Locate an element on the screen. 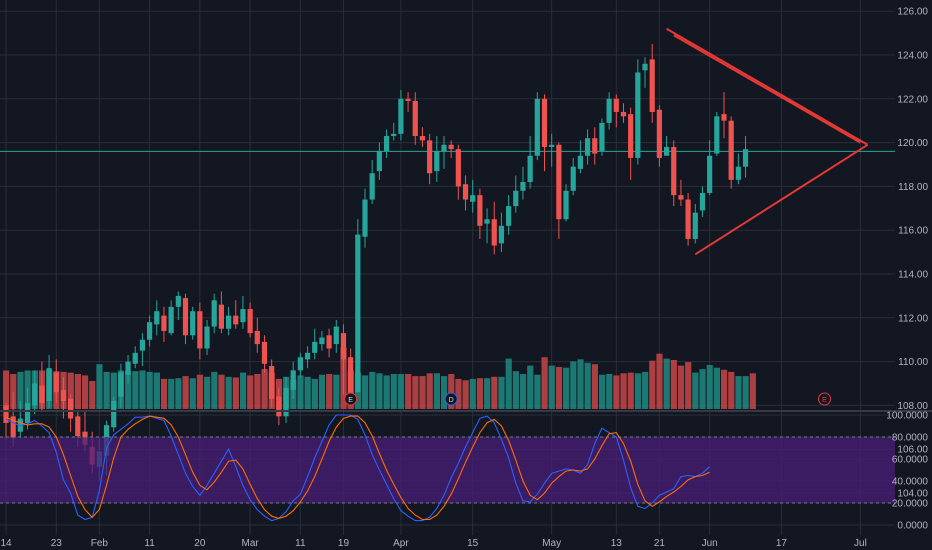 The image size is (932, 550). triangle-upper-line is located at coordinates (767, 86).